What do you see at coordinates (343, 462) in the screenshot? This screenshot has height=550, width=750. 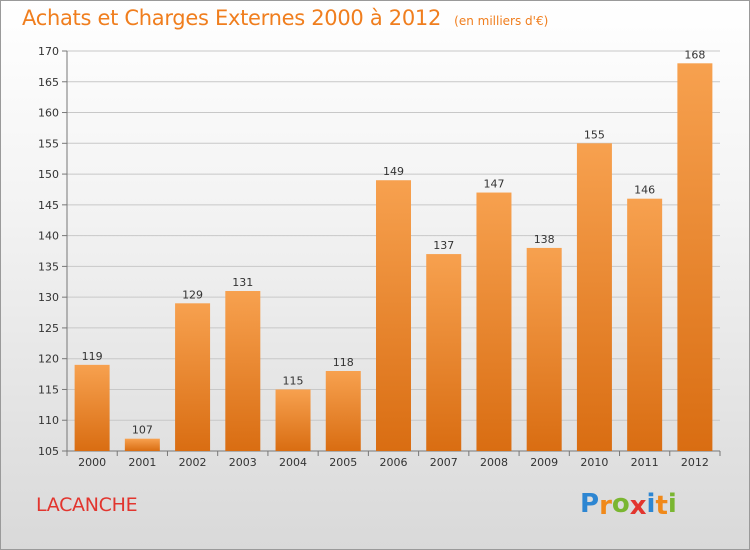 I see `x-tick-label: 2005` at bounding box center [343, 462].